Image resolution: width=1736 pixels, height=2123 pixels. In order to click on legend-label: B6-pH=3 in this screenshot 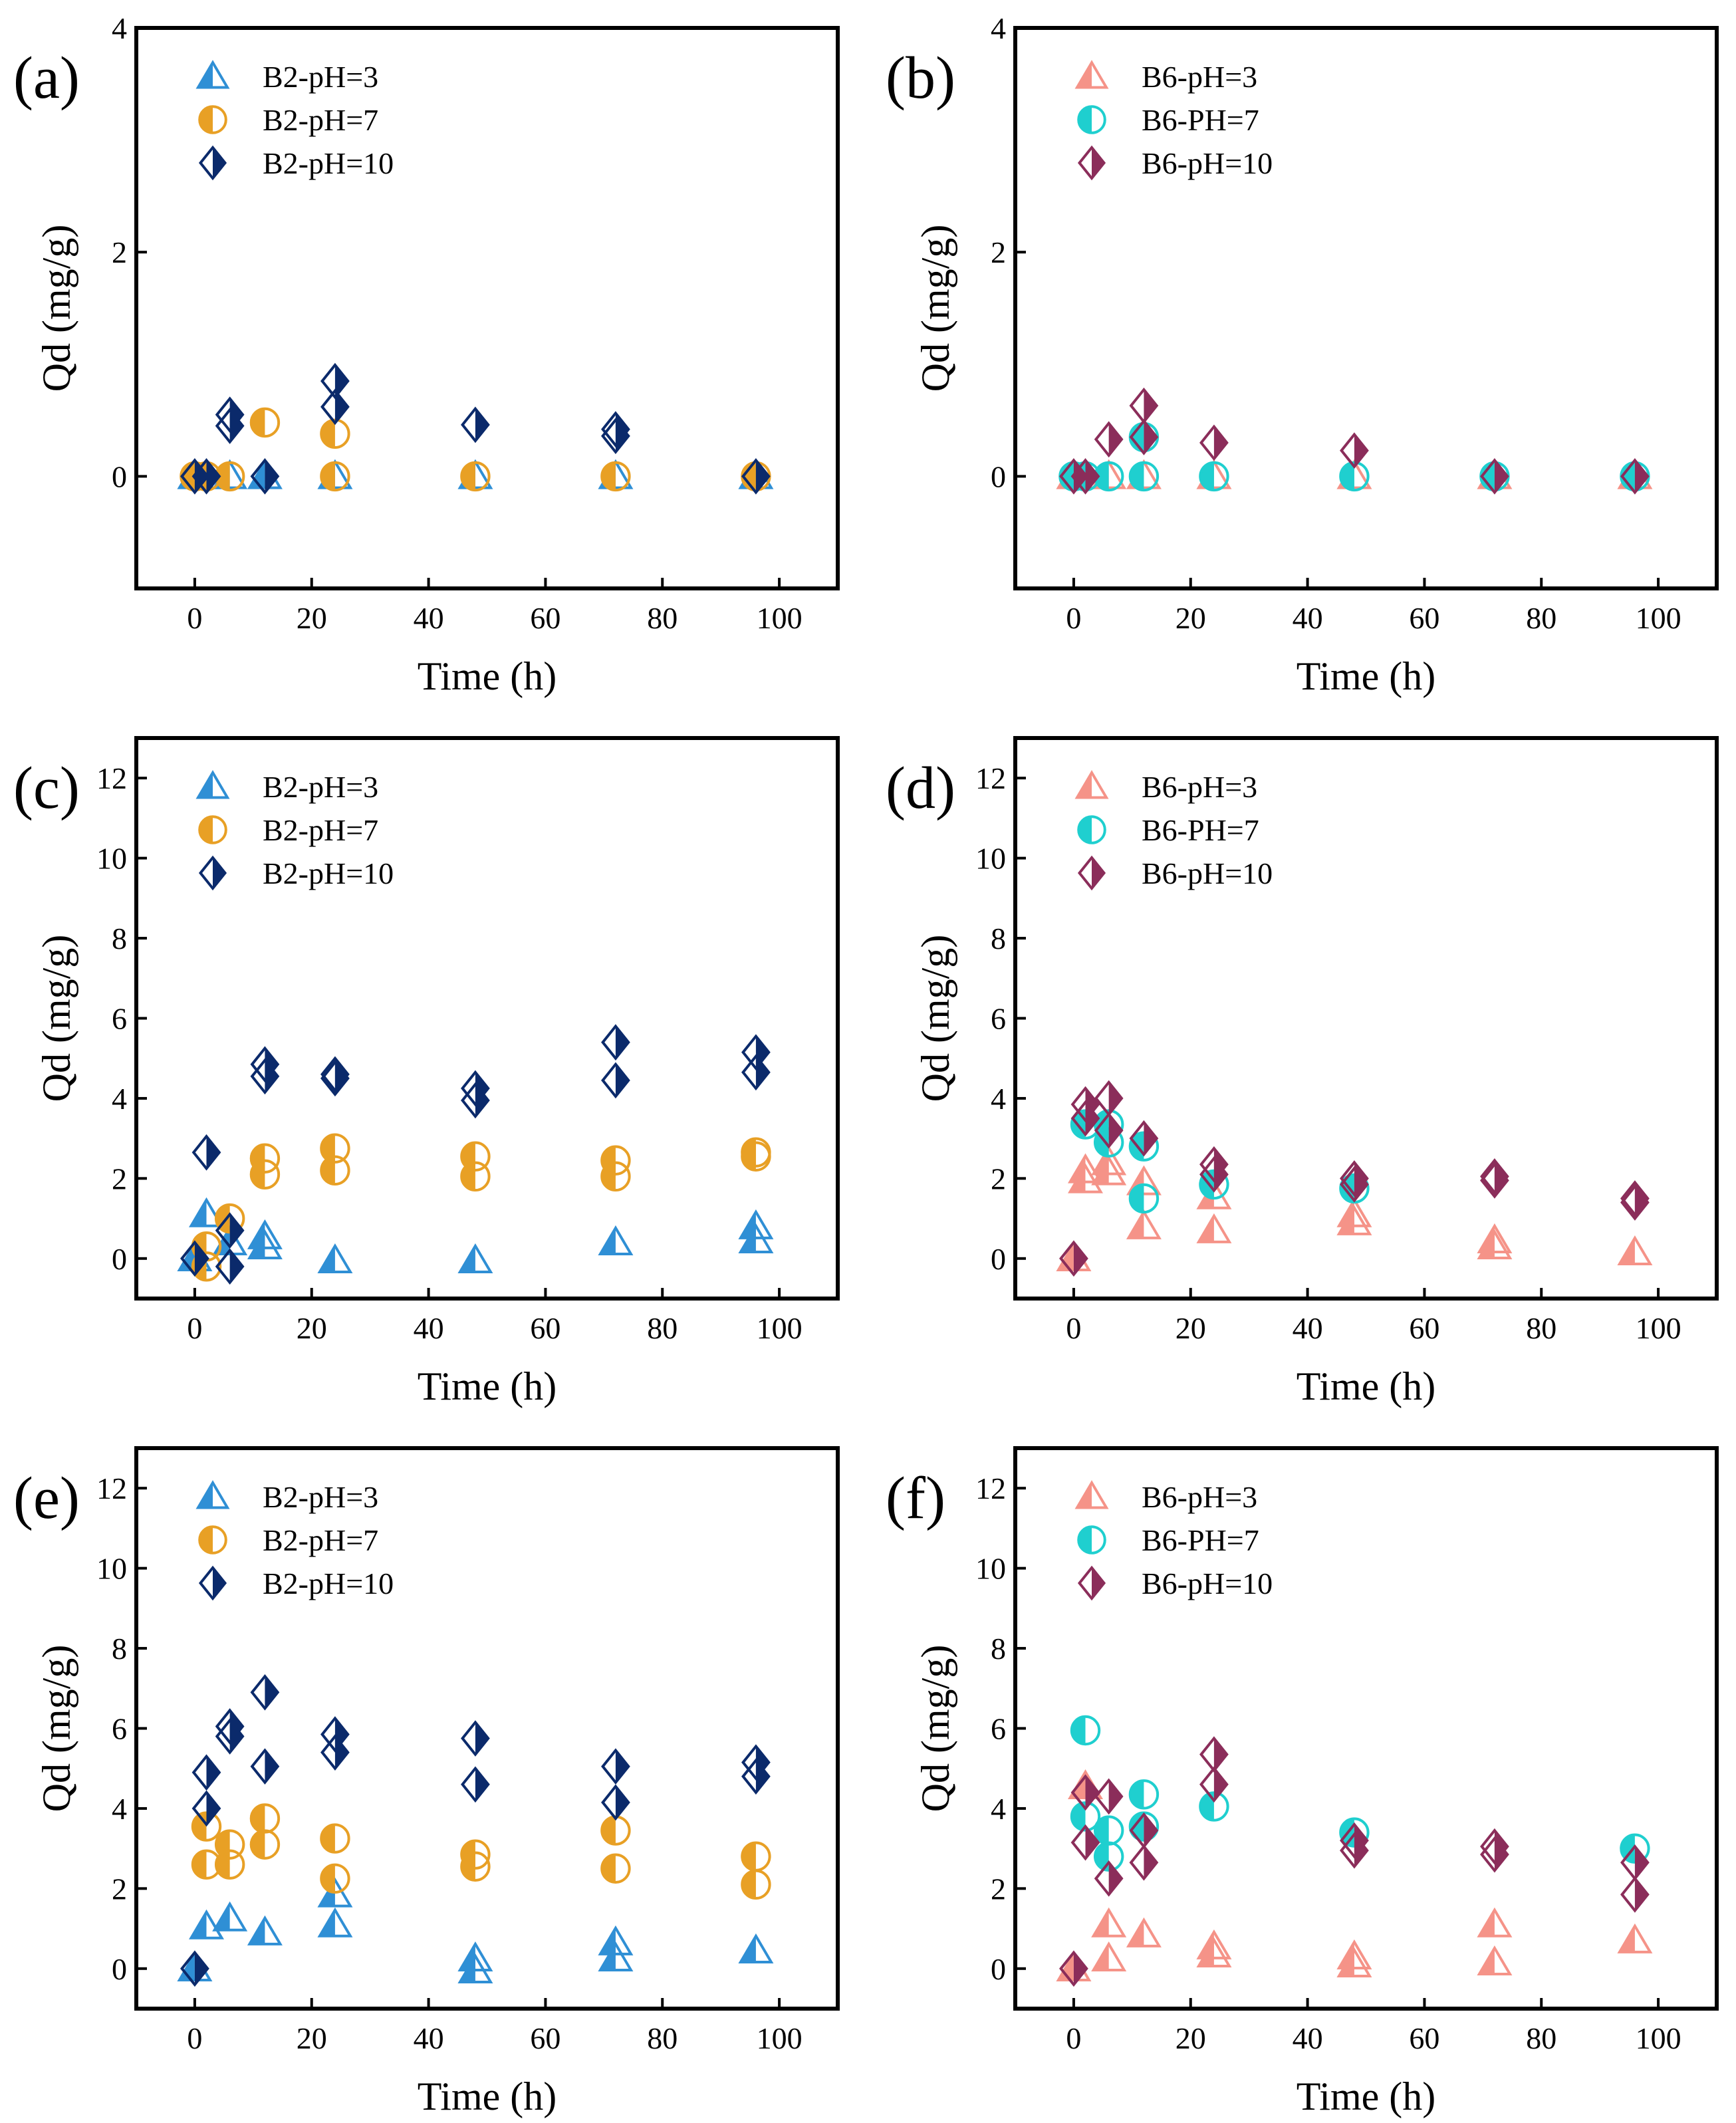, I will do `click(1200, 1497)`.